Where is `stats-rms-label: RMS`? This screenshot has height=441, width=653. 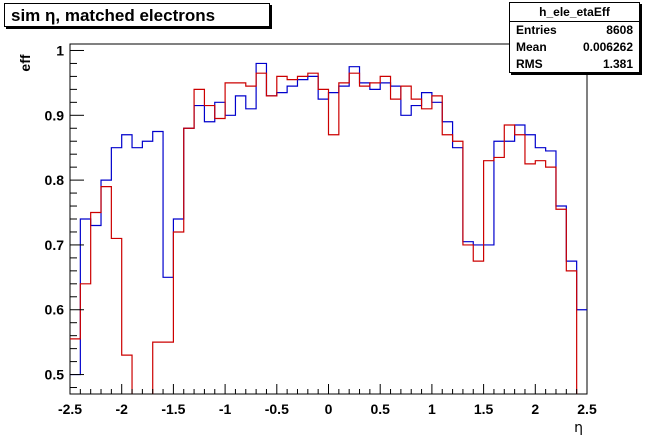 stats-rms-label: RMS is located at coordinates (529, 64).